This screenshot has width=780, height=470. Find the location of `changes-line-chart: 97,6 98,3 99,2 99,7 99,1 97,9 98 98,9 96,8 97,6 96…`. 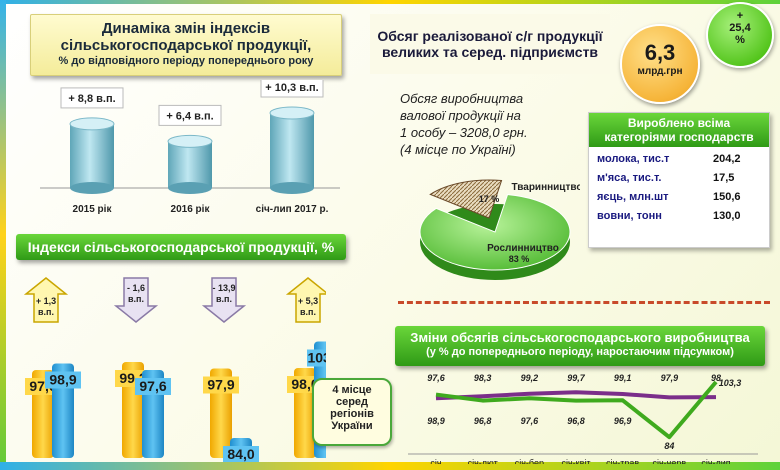

changes-line-chart: 97,6 98,3 99,2 99,7 99,1 97,9 98 98,9 96,8 97,6 96… is located at coordinates (583, 418).